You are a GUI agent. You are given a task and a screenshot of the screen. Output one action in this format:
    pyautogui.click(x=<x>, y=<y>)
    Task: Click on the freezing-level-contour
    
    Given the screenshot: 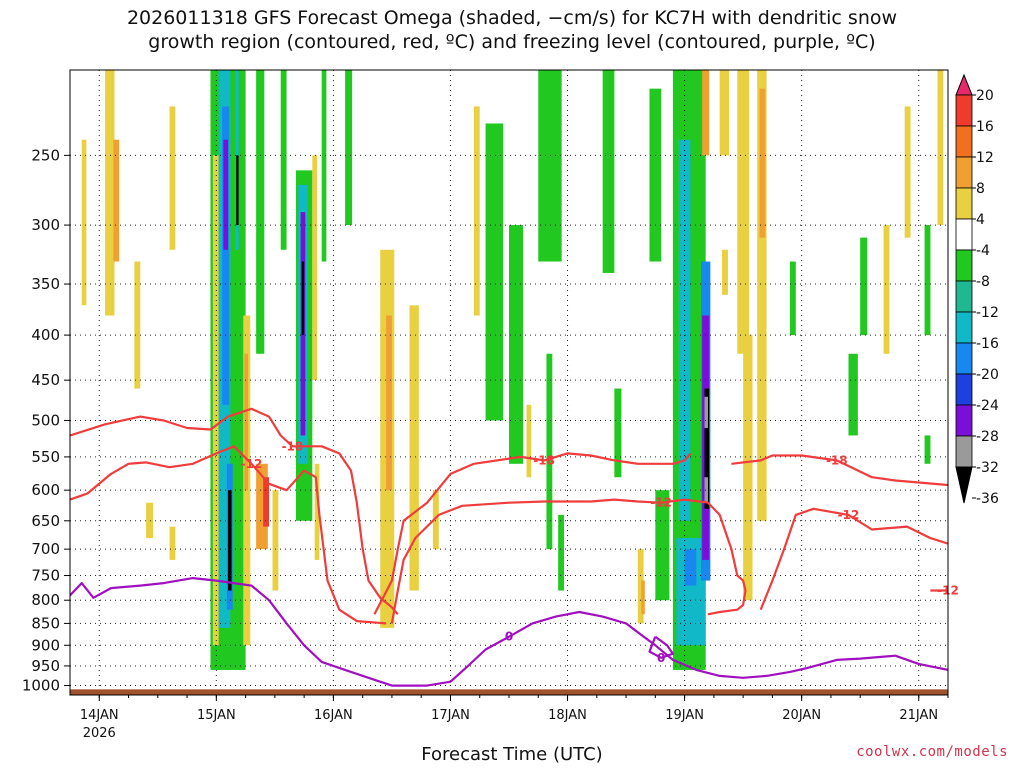 What is the action you would take?
    pyautogui.click(x=509, y=632)
    